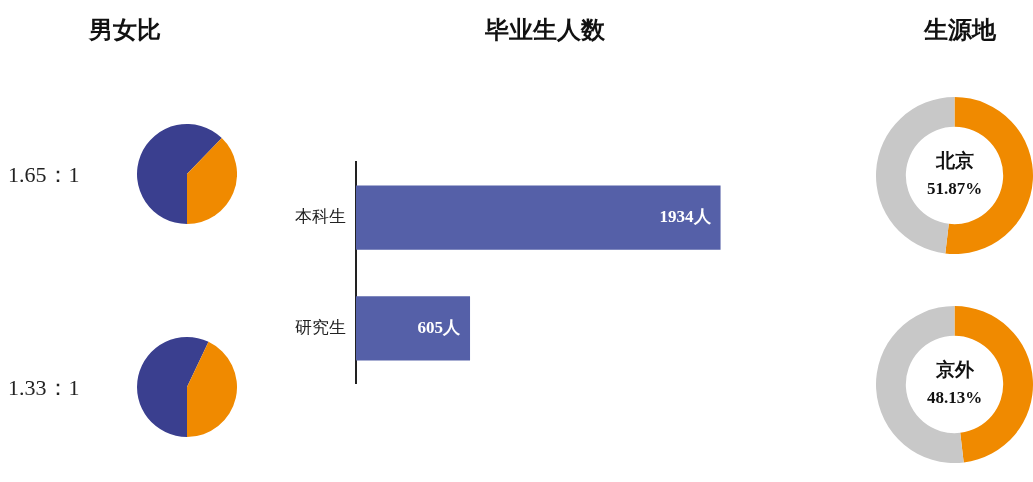 The height and width of the screenshot is (482, 1033). Describe the element at coordinates (320, 216) in the screenshot. I see `y-tick-label: 本科生` at that location.